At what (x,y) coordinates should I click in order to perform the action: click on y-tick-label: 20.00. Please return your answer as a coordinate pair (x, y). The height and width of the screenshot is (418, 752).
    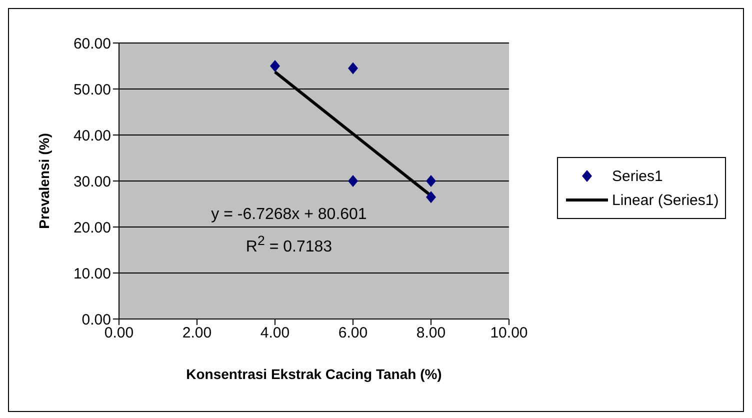
    Looking at the image, I should click on (92, 227).